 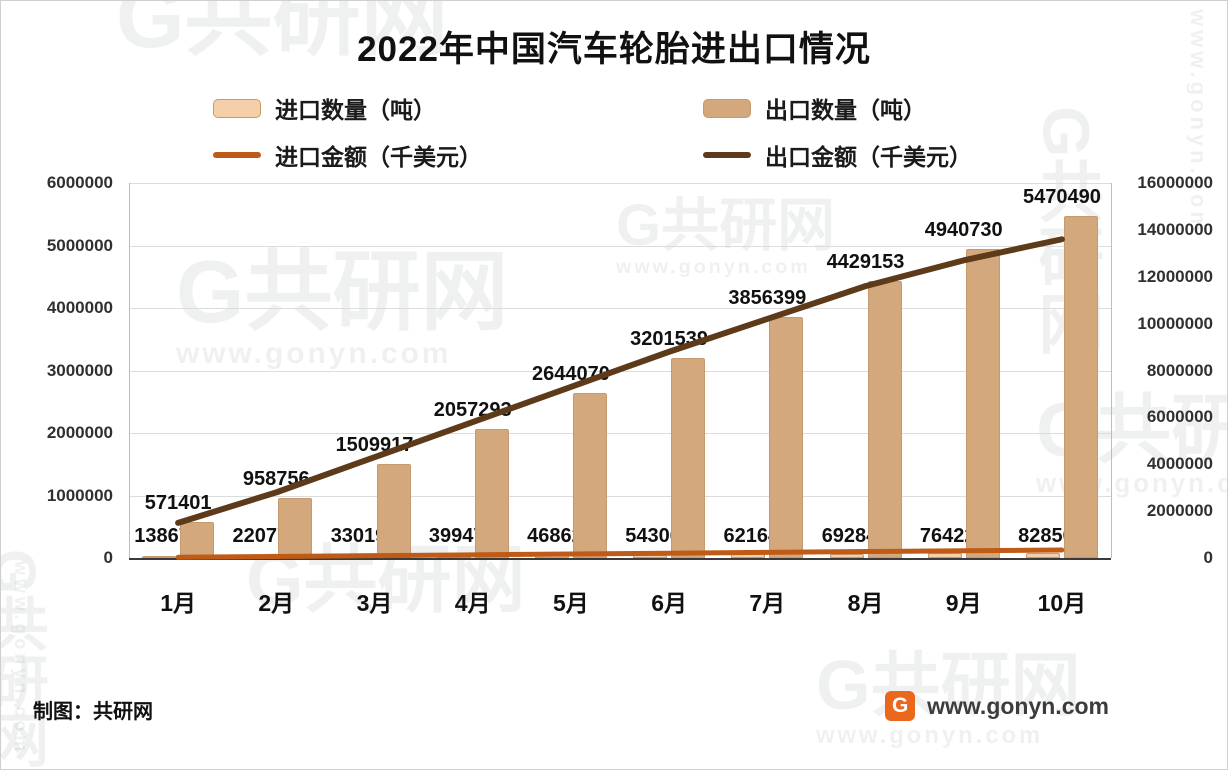 What do you see at coordinates (900, 706) in the screenshot?
I see `gonyn-logo-icon: G` at bounding box center [900, 706].